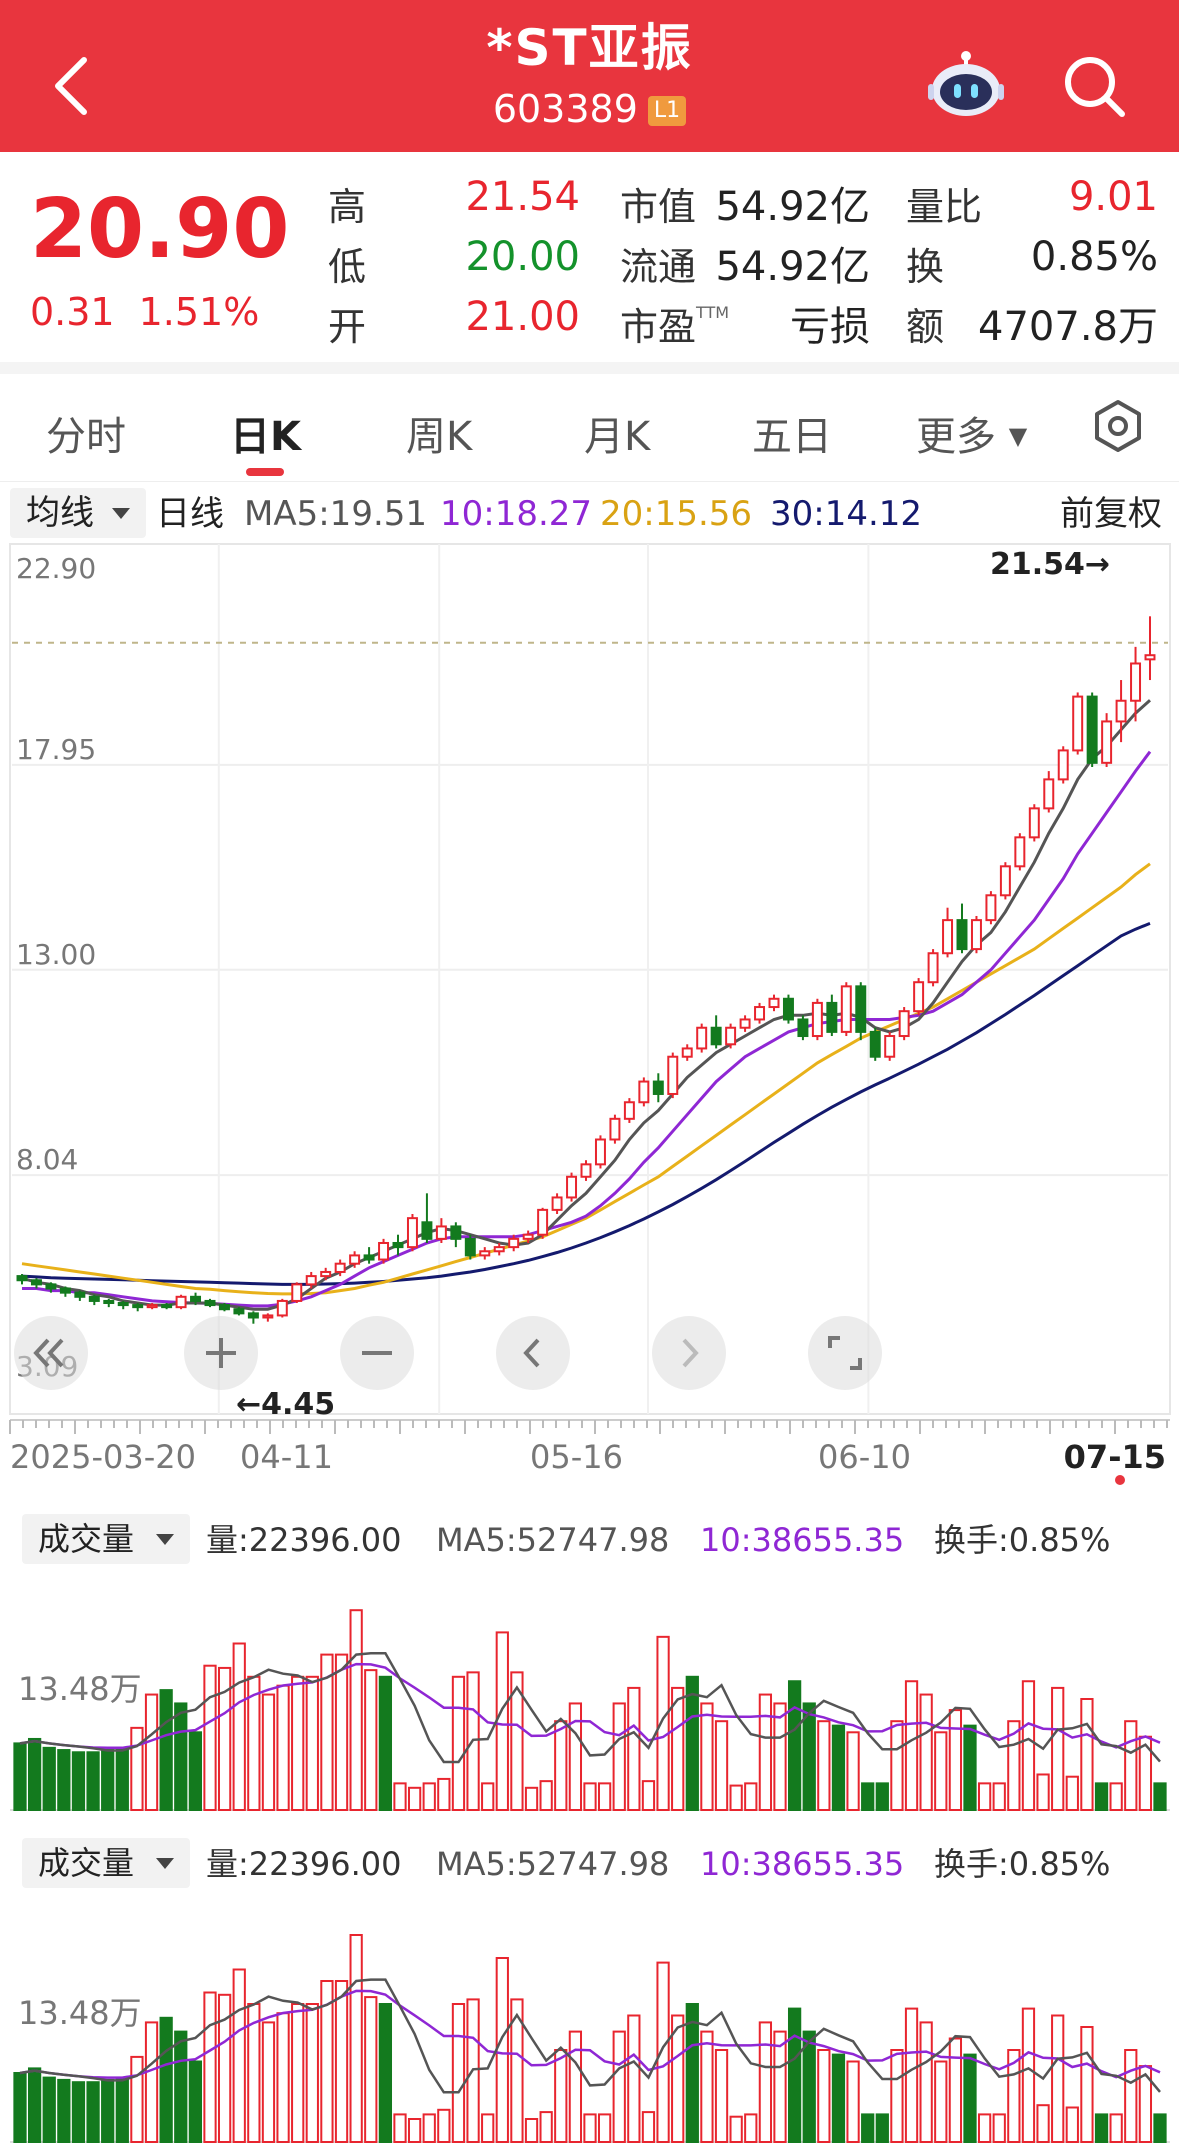 Image resolution: width=1179 pixels, height=2150 pixels. I want to click on tab-weekly-k: 周K, so click(439, 437).